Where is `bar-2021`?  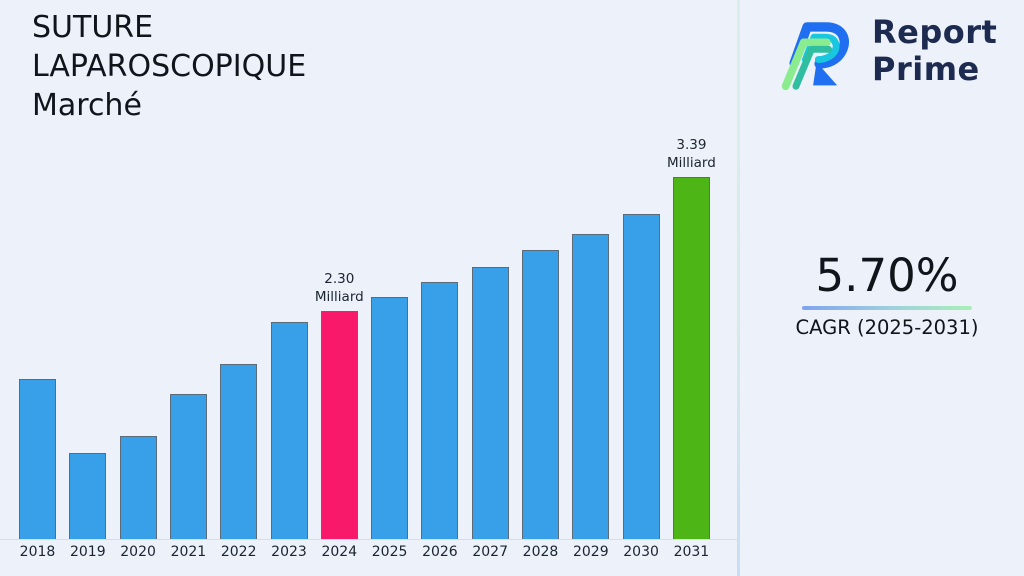 bar-2021 is located at coordinates (188, 466).